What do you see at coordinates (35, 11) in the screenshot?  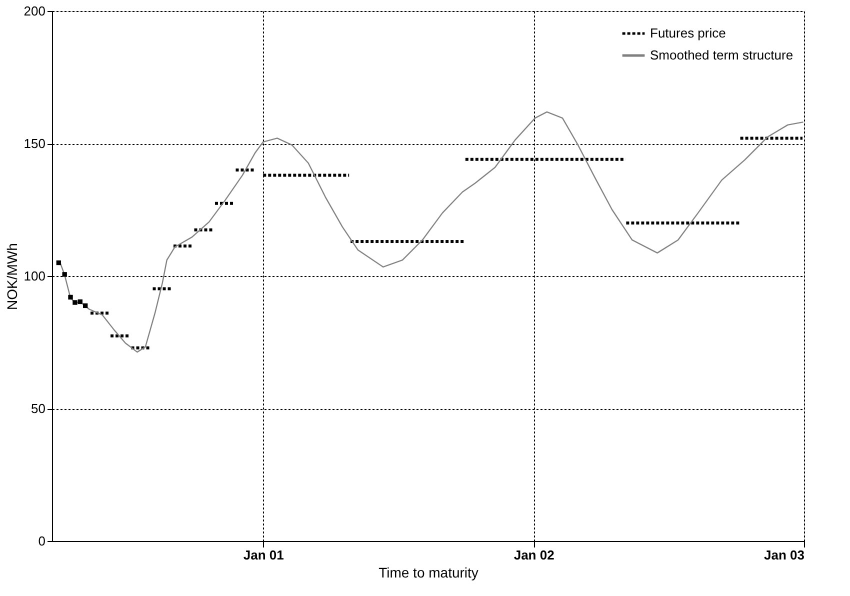 I see `y-tick-label: 200` at bounding box center [35, 11].